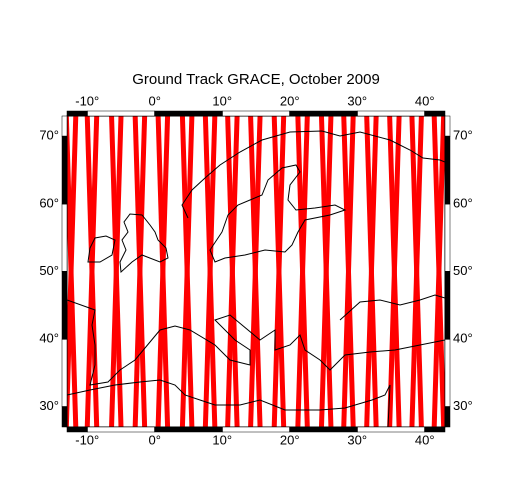 The height and width of the screenshot is (495, 513). What do you see at coordinates (256, 79) in the screenshot?
I see `map-title: Ground Track GRACE, October 2009` at bounding box center [256, 79].